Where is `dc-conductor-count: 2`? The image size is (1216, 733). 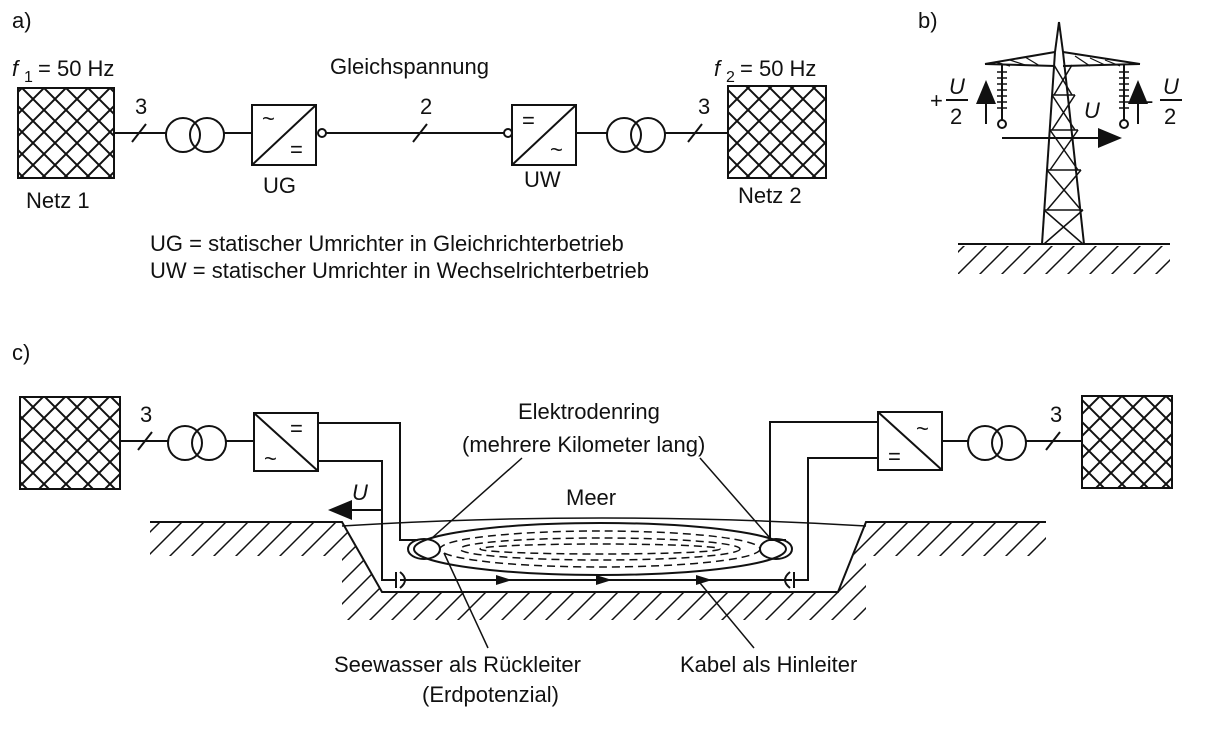 dc-conductor-count: 2 is located at coordinates (426, 106).